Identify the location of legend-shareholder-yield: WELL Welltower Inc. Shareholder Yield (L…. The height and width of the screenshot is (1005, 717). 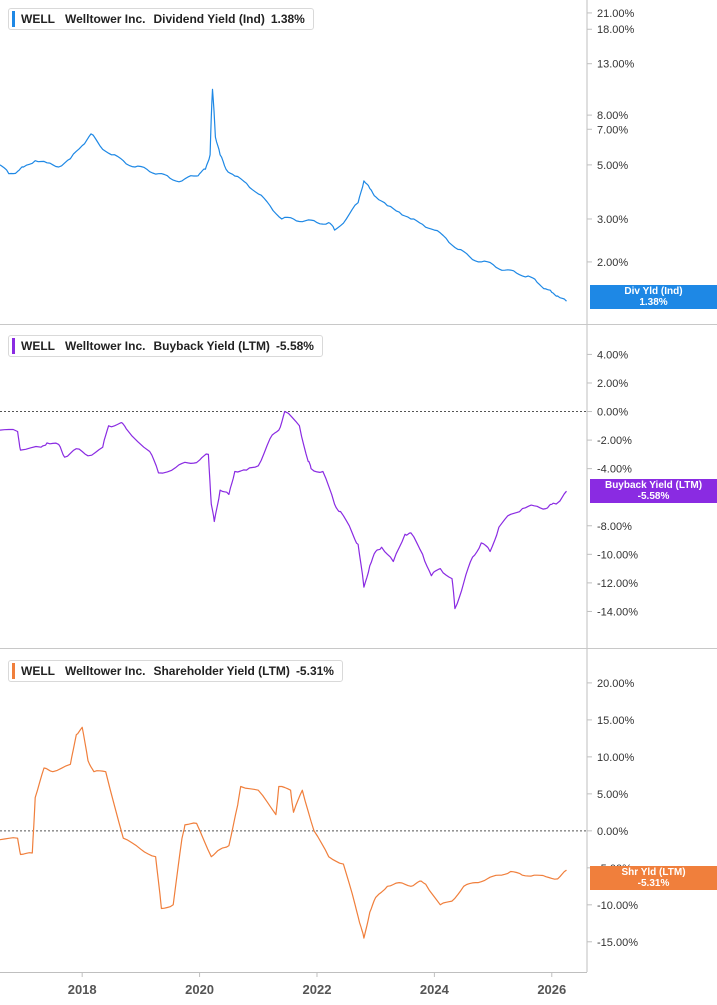
(175, 671).